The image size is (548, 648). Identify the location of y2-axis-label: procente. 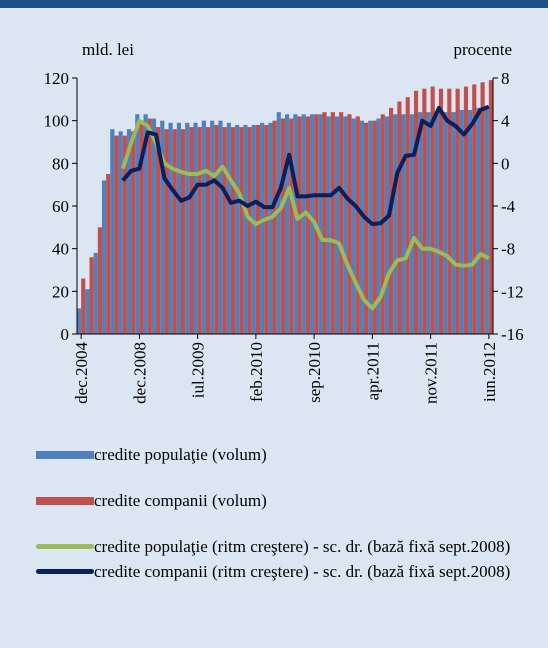
(482, 49).